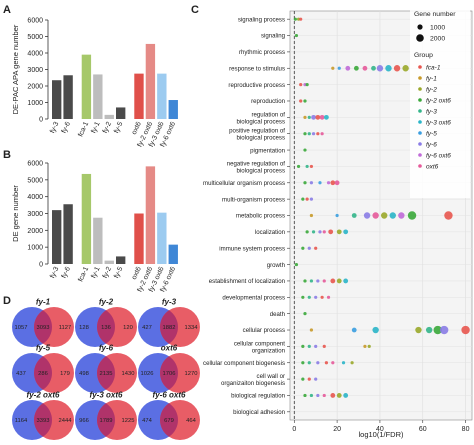 This screenshot has height=445, width=474. I want to click on venn-right-count: 2444, so click(66, 421).